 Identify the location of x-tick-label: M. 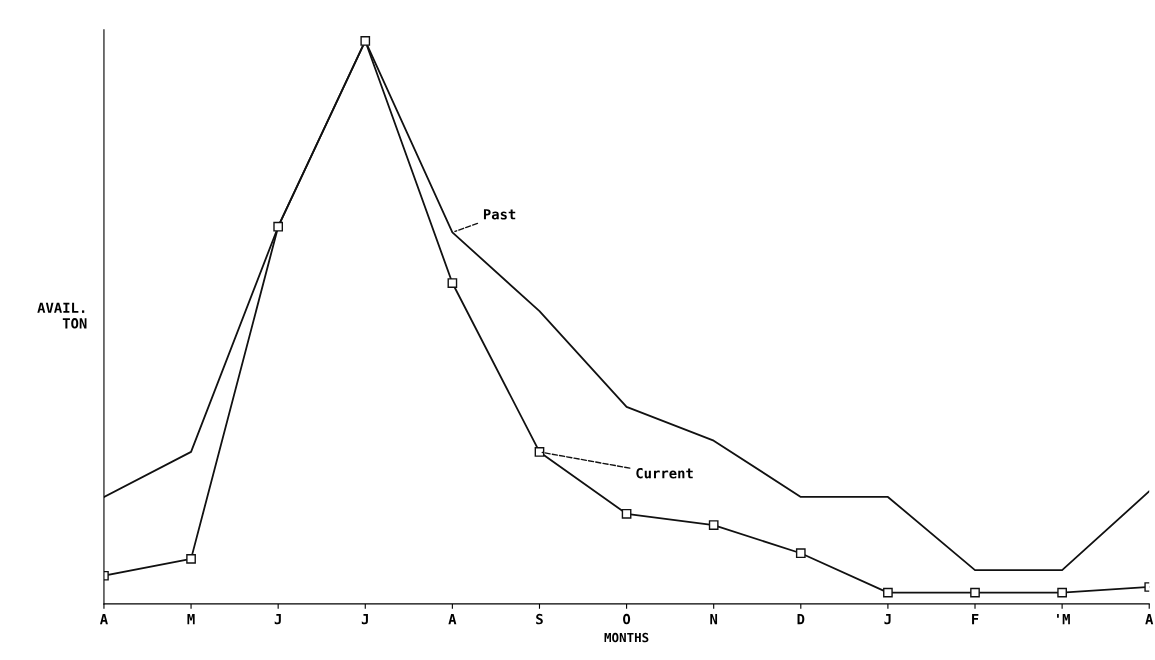
(191, 619).